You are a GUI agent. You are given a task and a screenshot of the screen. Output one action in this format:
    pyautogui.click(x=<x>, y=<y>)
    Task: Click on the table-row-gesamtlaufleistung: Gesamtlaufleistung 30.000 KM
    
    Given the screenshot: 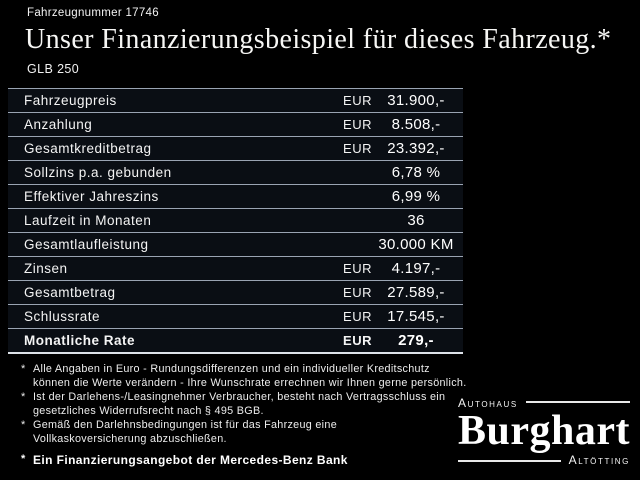 What is the action you would take?
    pyautogui.click(x=235, y=245)
    